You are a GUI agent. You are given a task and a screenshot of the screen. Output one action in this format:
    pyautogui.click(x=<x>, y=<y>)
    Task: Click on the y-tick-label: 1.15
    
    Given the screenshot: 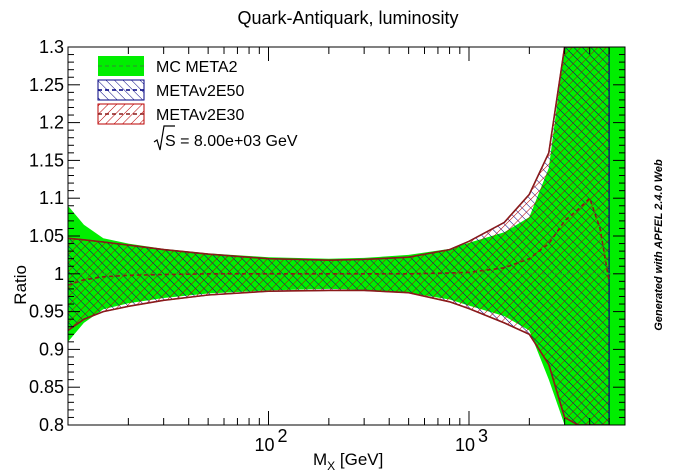 What is the action you would take?
    pyautogui.click(x=46, y=160)
    